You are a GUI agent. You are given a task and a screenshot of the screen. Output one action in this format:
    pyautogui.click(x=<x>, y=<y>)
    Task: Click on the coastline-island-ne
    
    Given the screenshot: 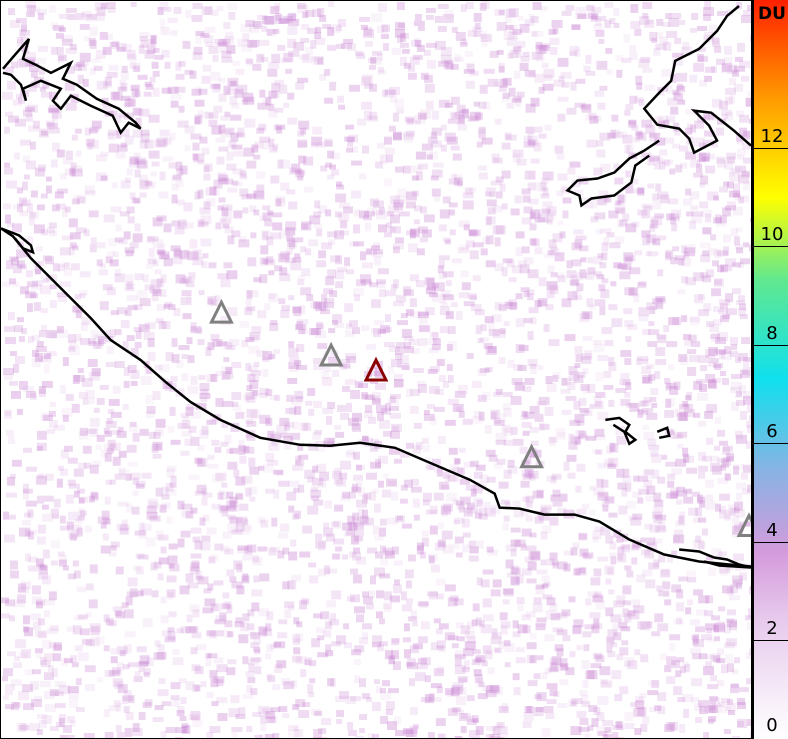 What is the action you would take?
    pyautogui.click(x=696, y=80)
    